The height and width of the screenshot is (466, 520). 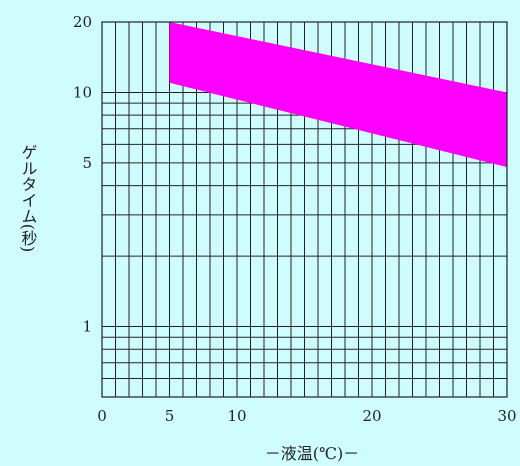 What do you see at coordinates (170, 416) in the screenshot?
I see `x-tick-label: 5` at bounding box center [170, 416].